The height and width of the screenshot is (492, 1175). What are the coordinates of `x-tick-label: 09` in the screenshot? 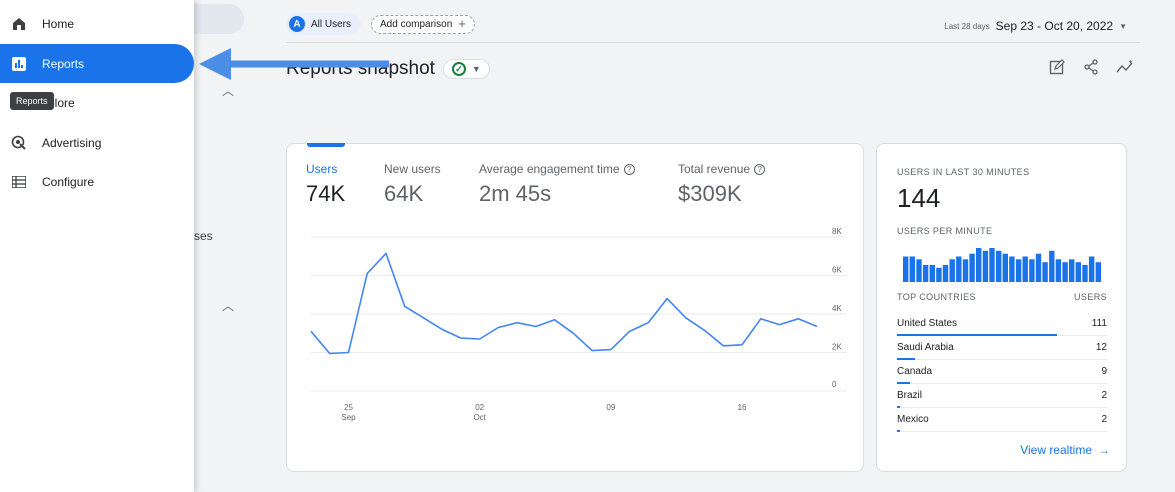 It's located at (610, 407).